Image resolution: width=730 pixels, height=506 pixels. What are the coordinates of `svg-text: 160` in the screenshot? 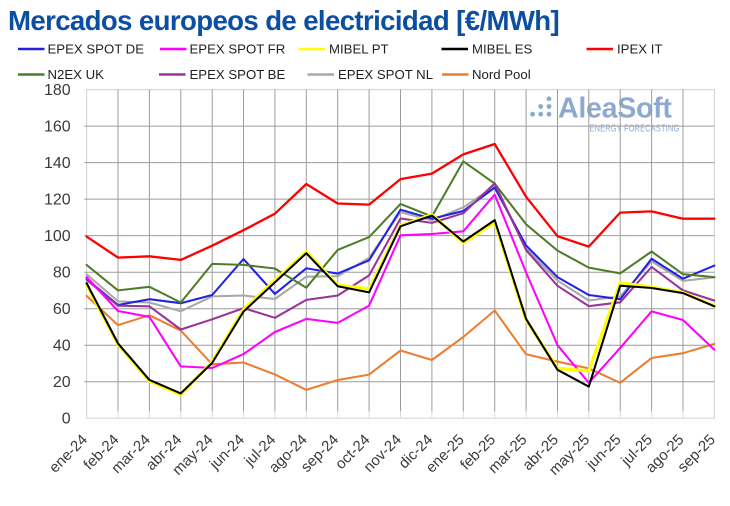 It's located at (57, 127).